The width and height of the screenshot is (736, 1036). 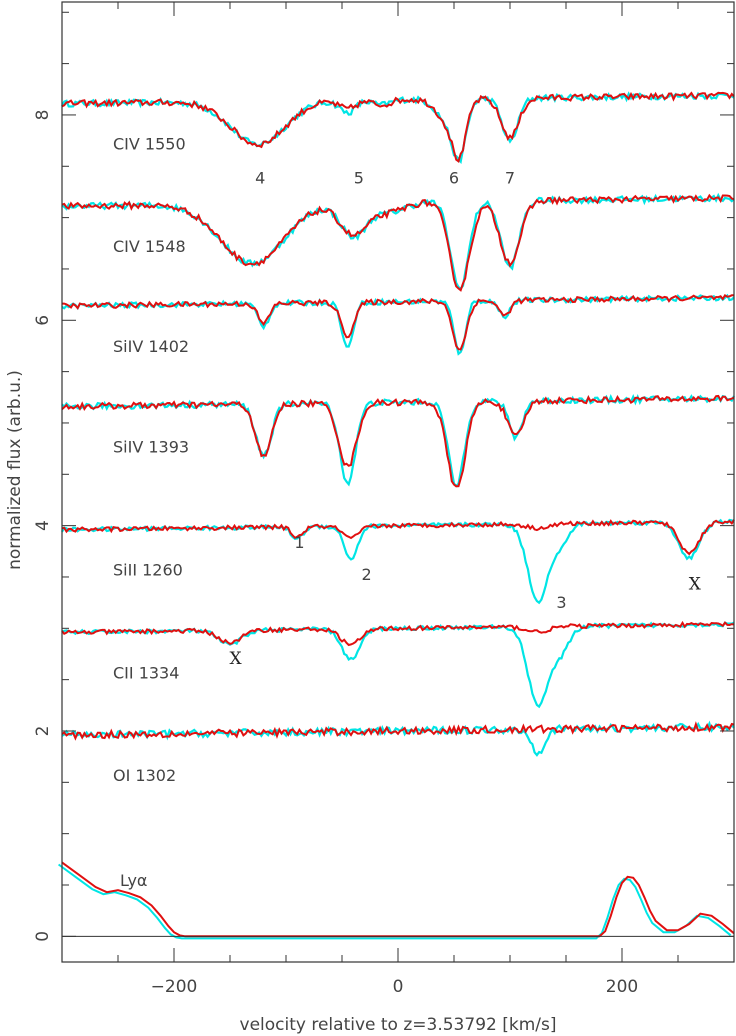 What do you see at coordinates (359, 178) in the screenshot?
I see `component-label-1: 5` at bounding box center [359, 178].